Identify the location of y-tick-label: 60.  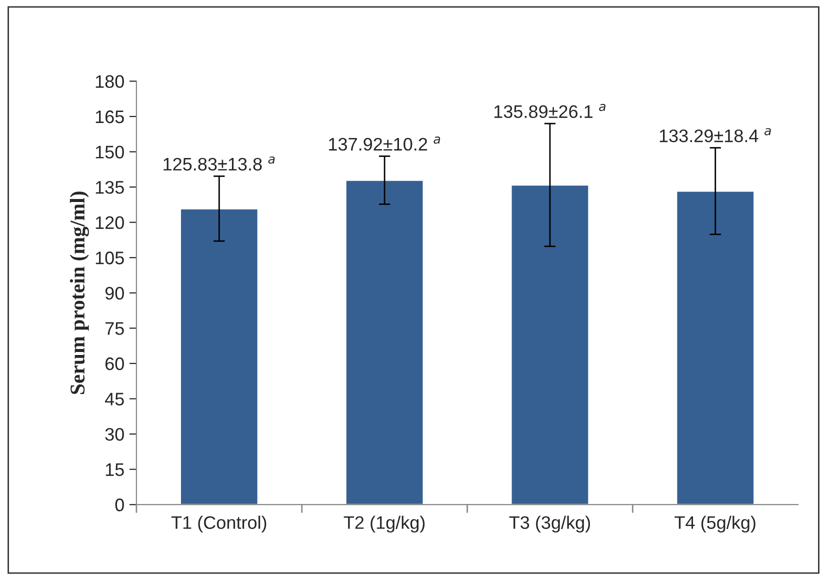
(114, 363).